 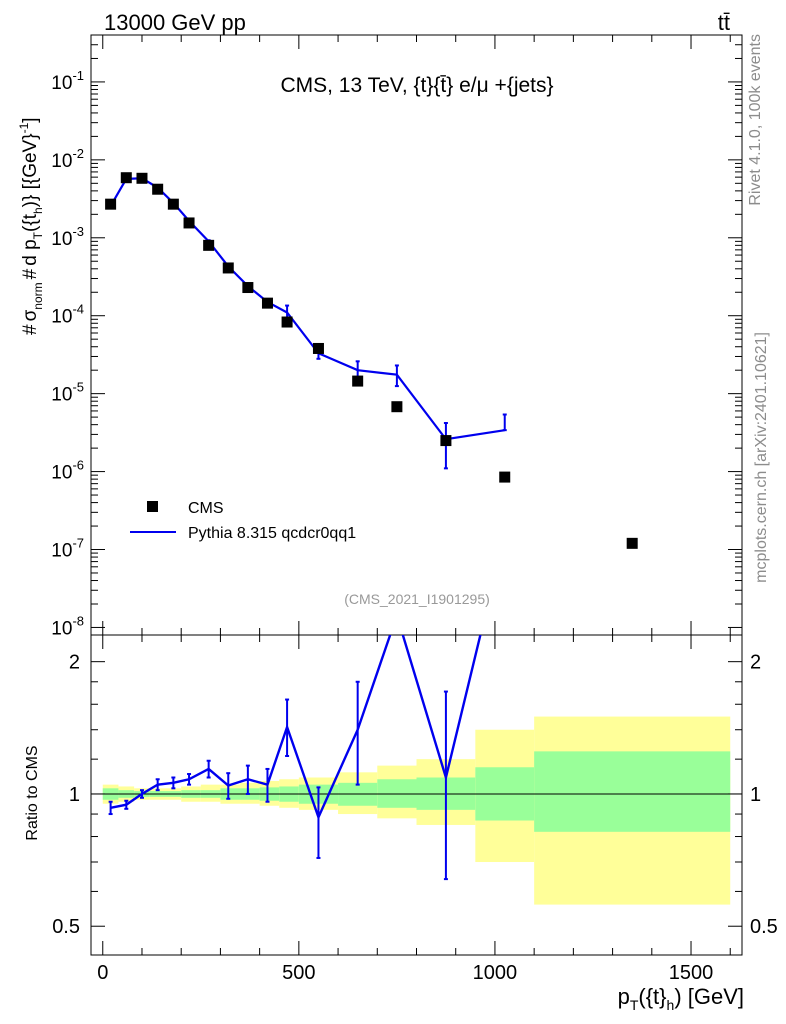 What do you see at coordinates (417, 599) in the screenshot?
I see `analysis-id: (CMS_2021_I1901295)` at bounding box center [417, 599].